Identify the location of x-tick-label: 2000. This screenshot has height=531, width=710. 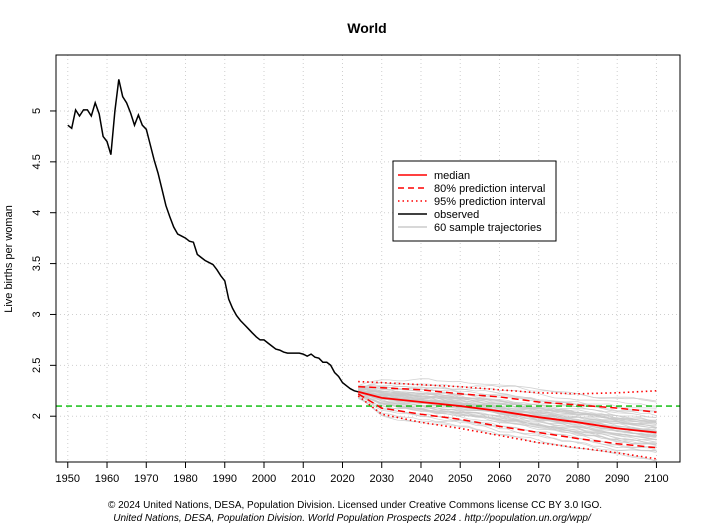
(264, 479).